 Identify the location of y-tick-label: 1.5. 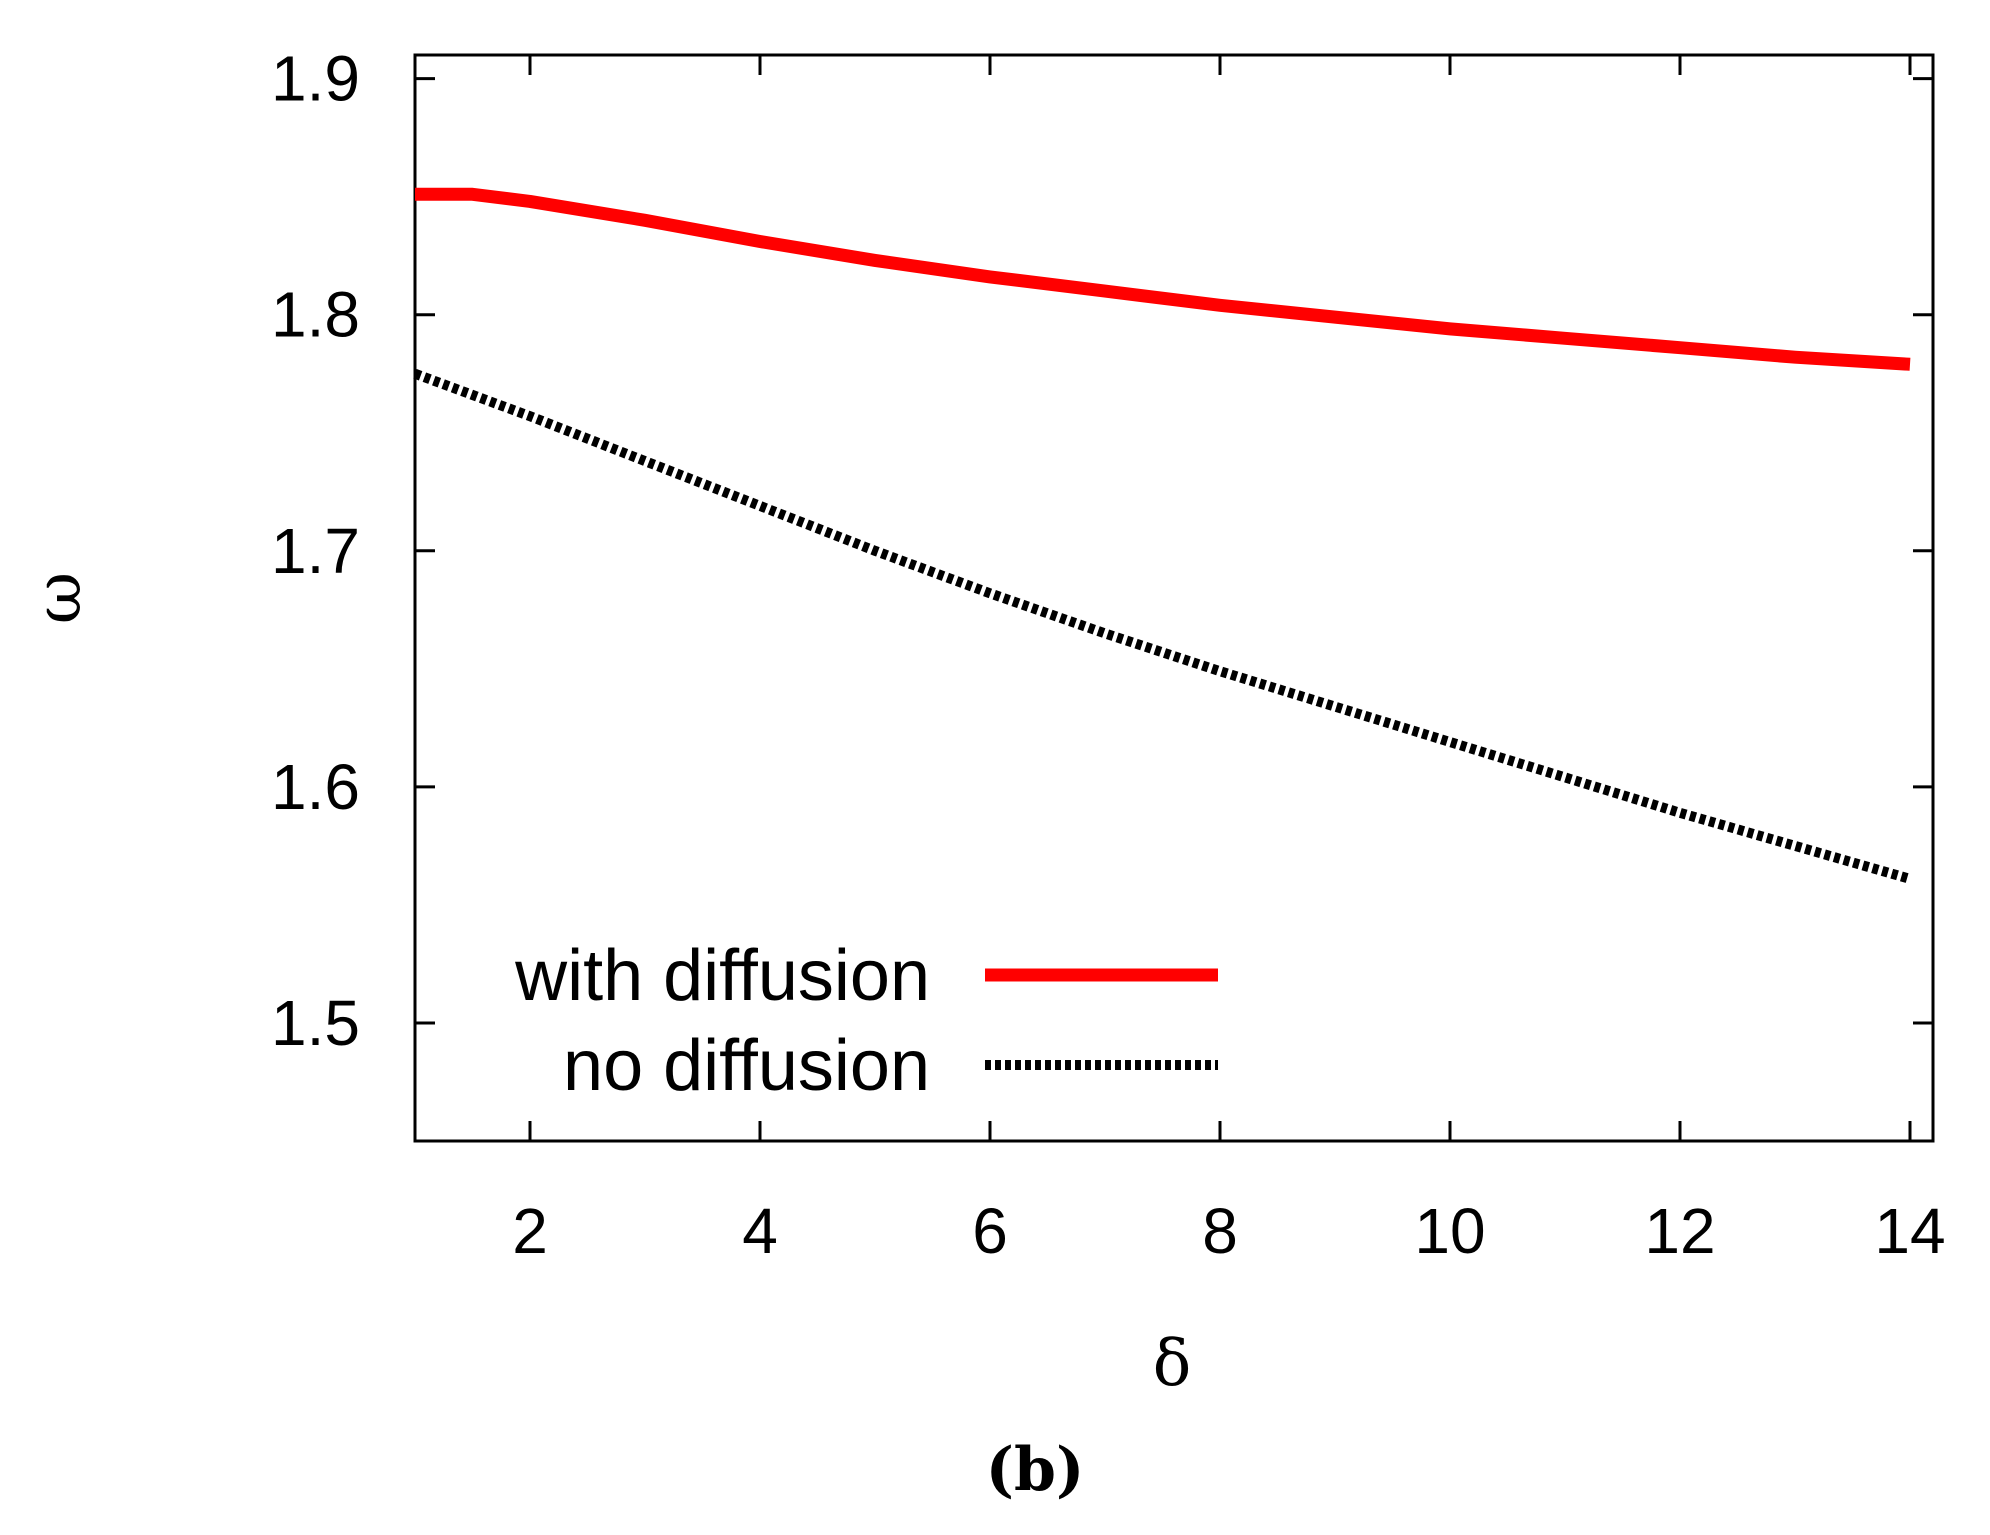
(315, 1023).